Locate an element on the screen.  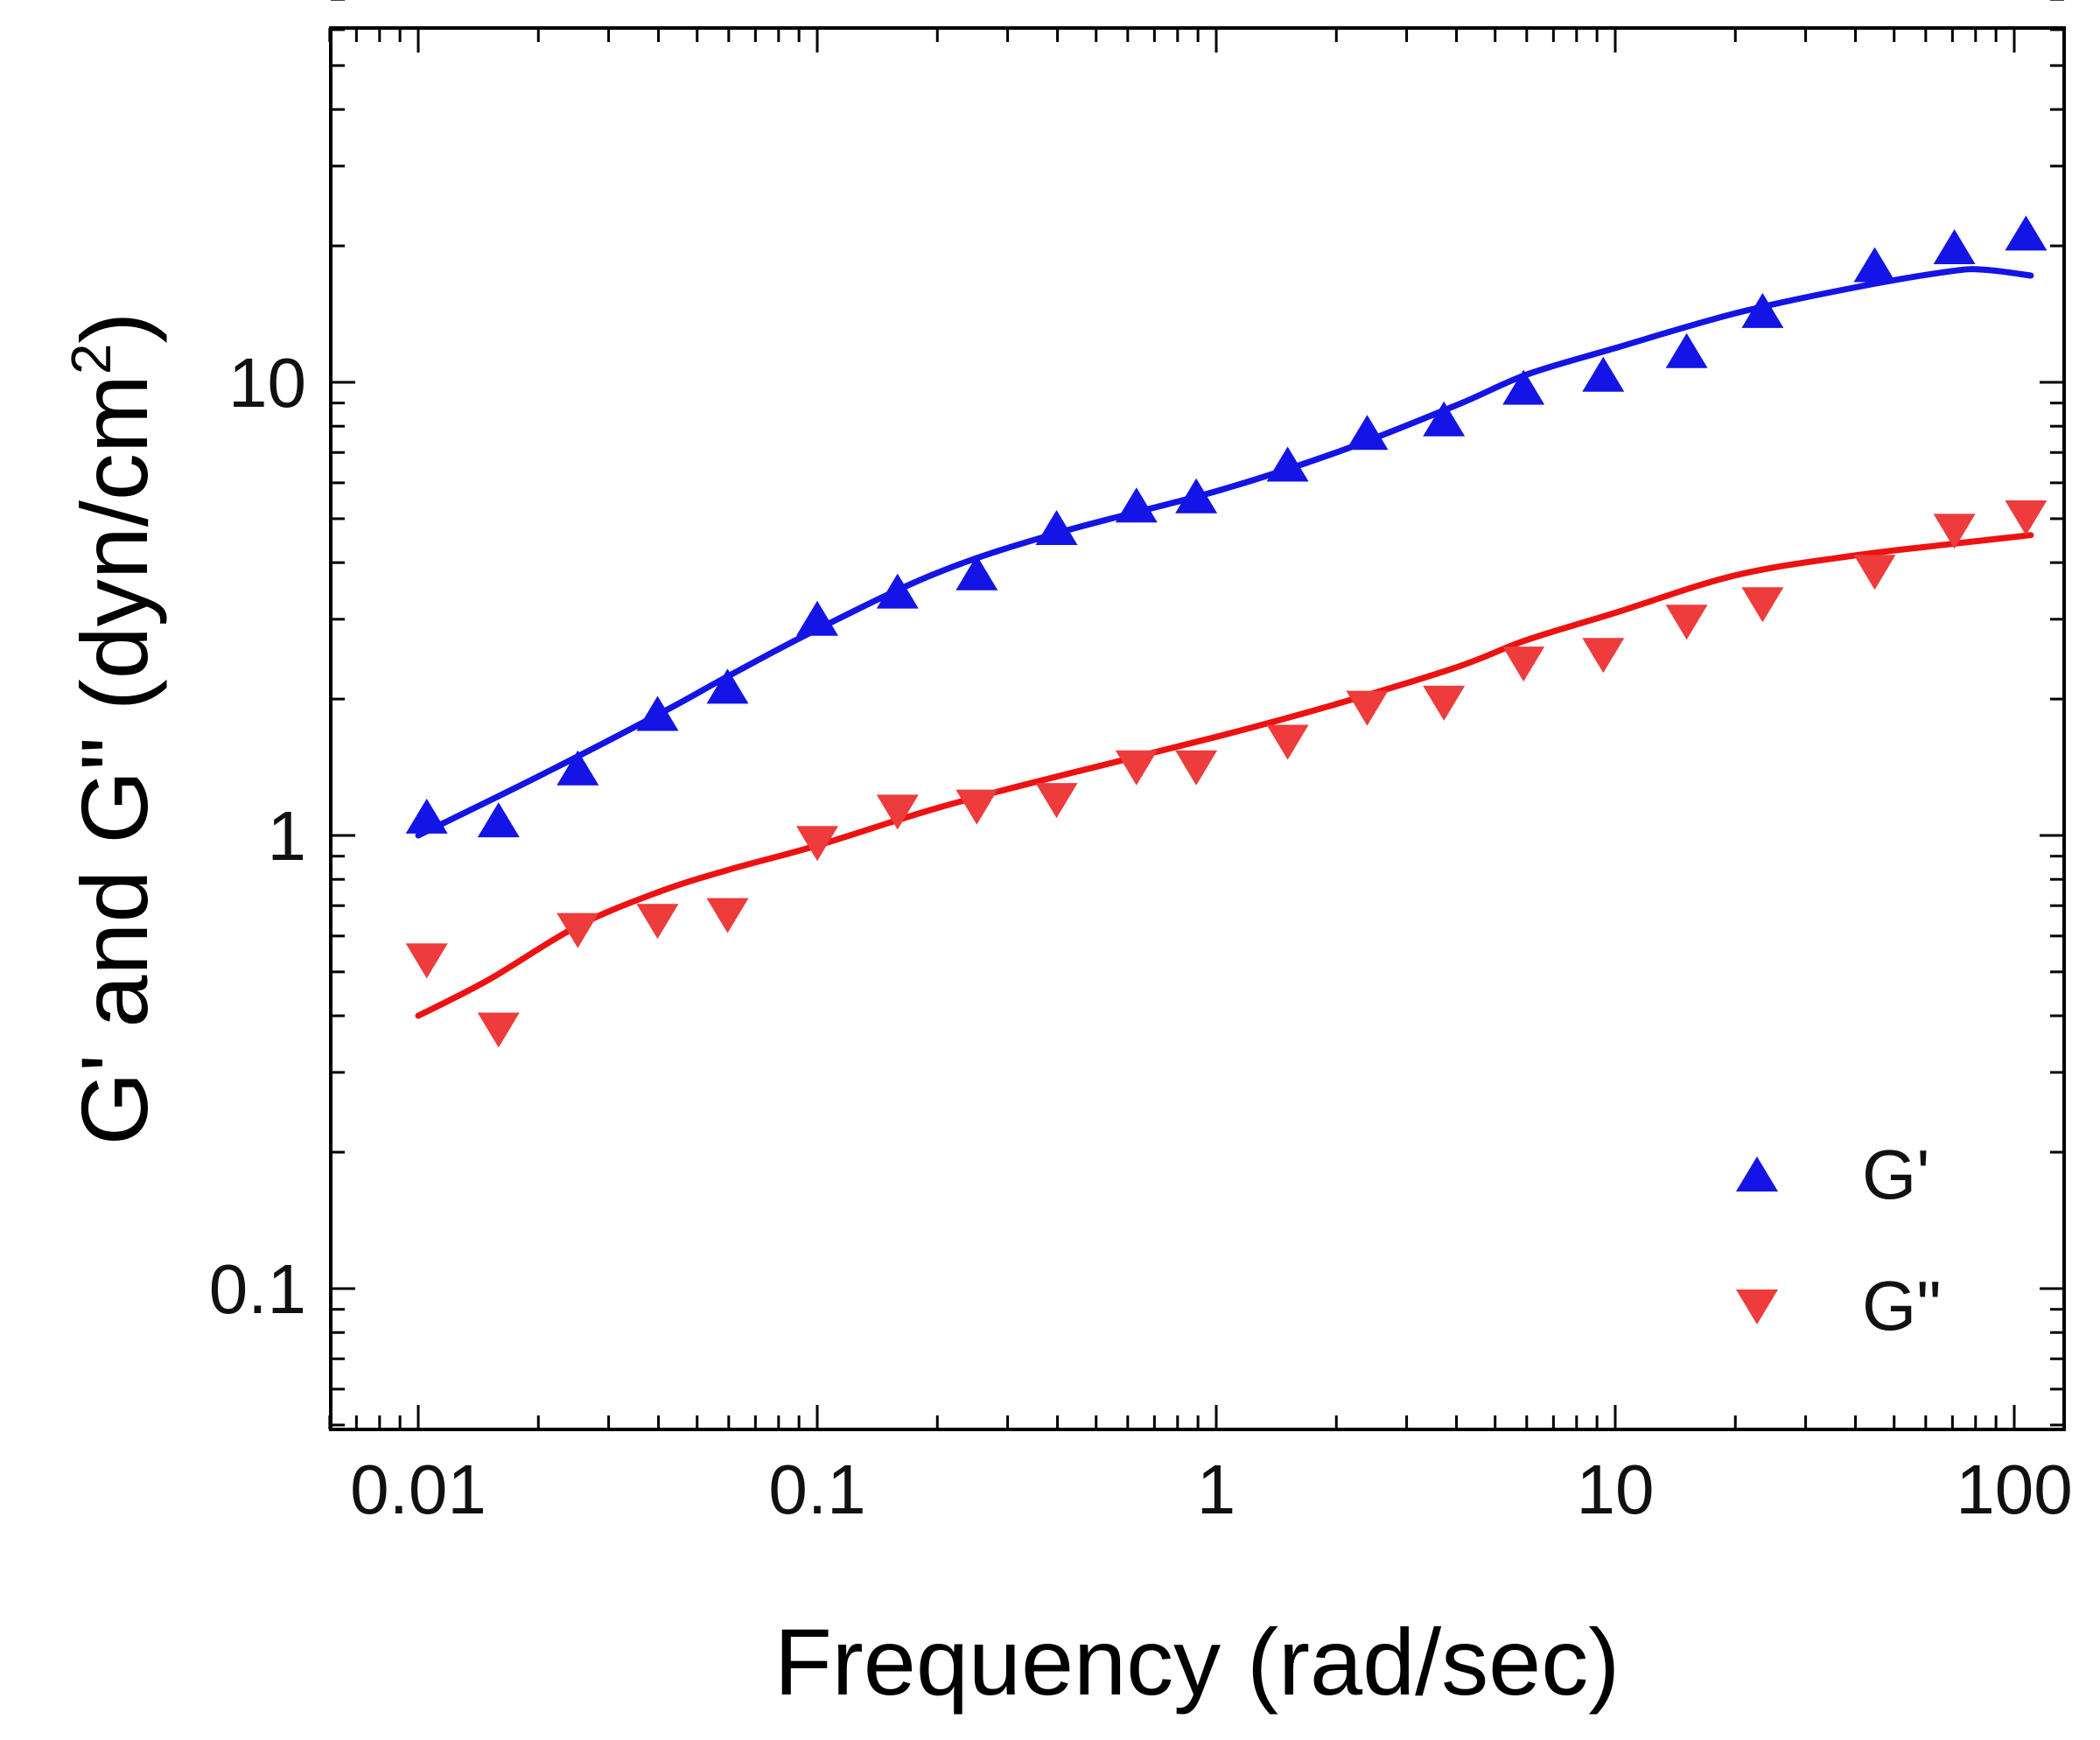
y-tick-label: 1 is located at coordinates (287, 836).